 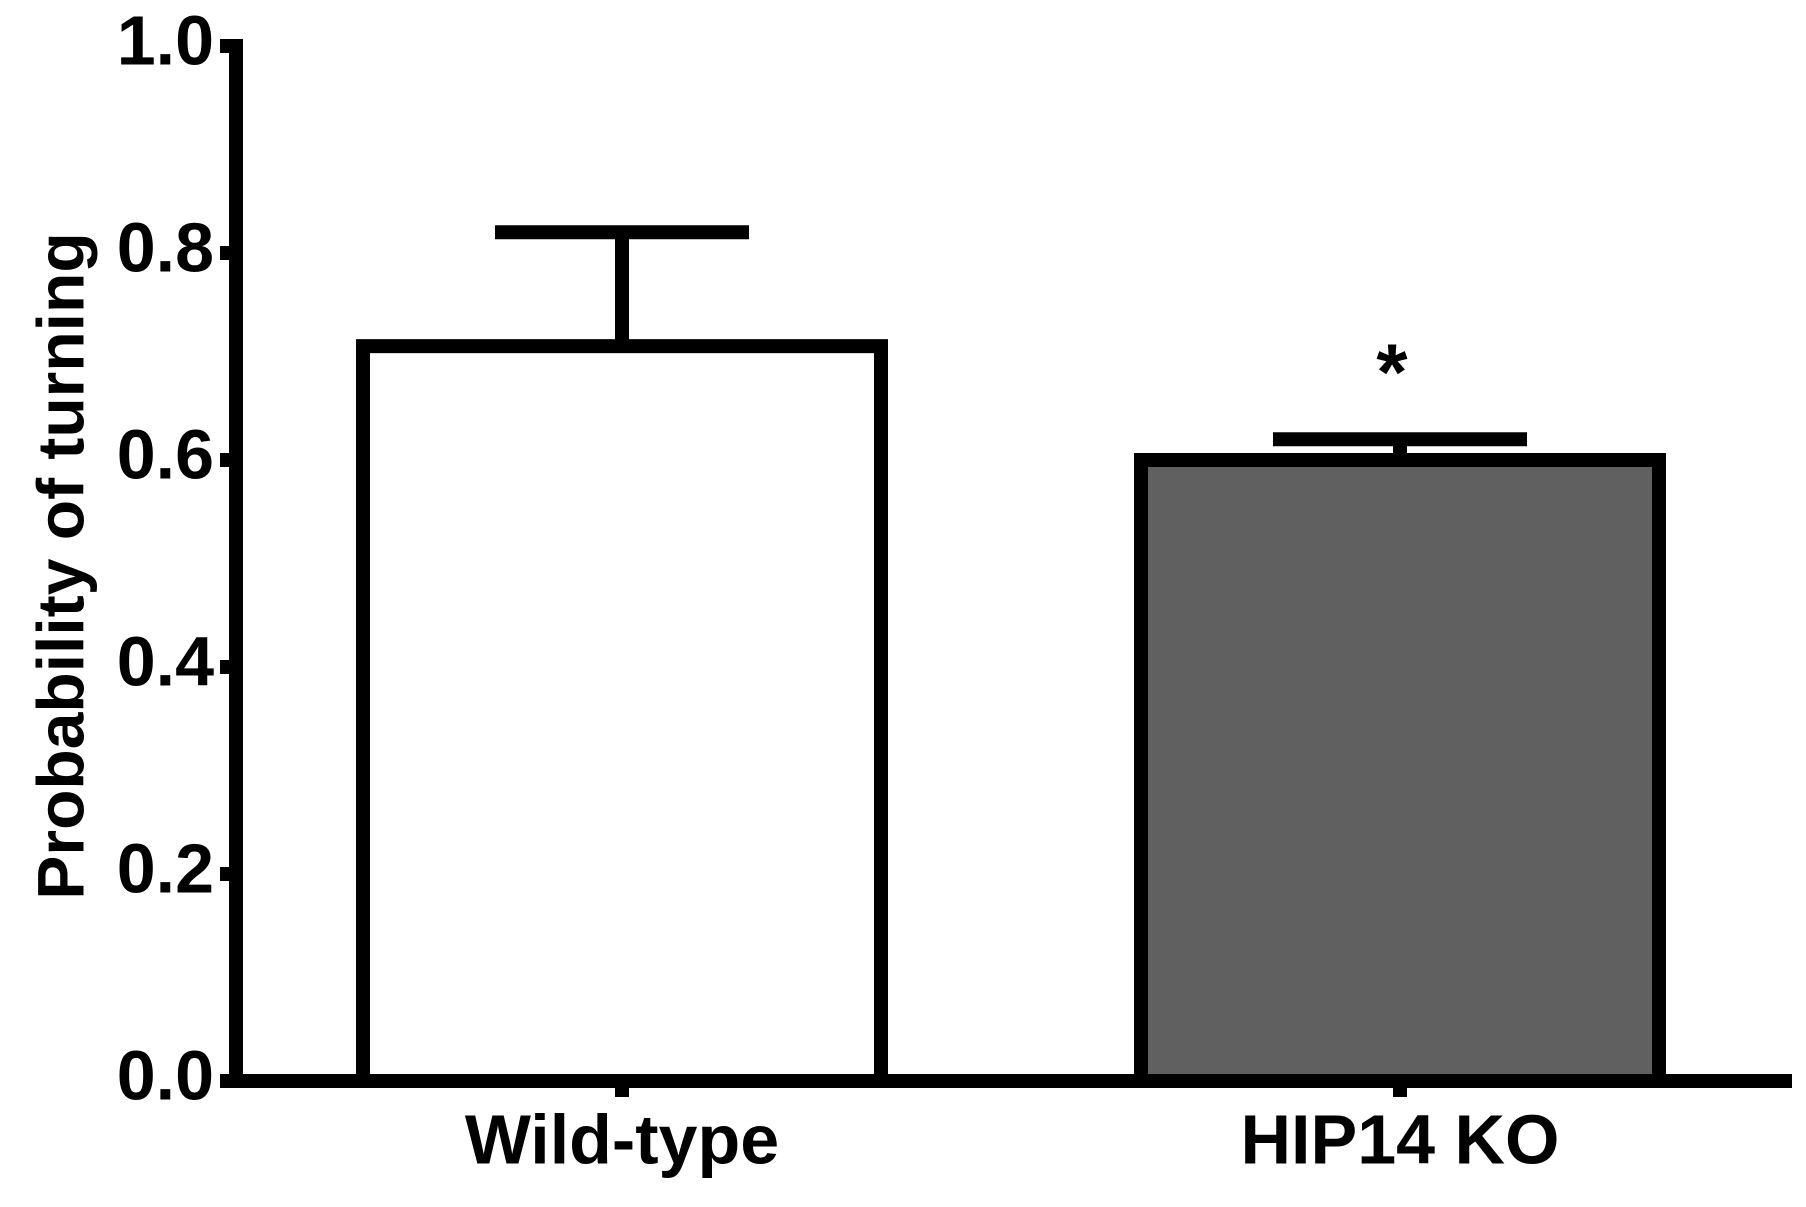 I want to click on y-tick-label: 0.2, so click(x=165, y=868).